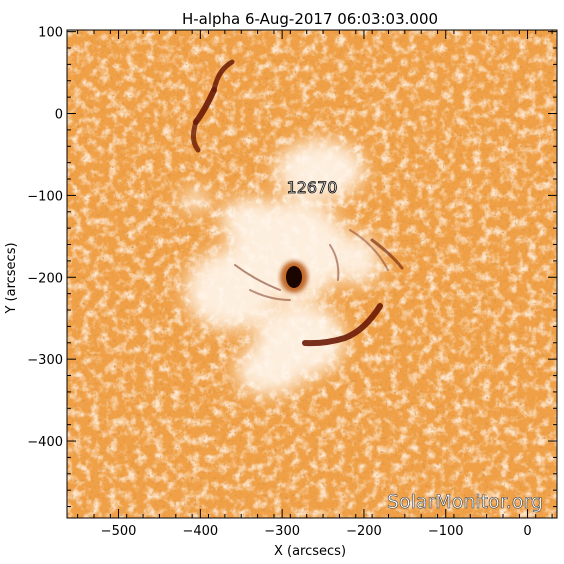  Describe the element at coordinates (282, 531) in the screenshot. I see `x-tick-label: −300` at that location.